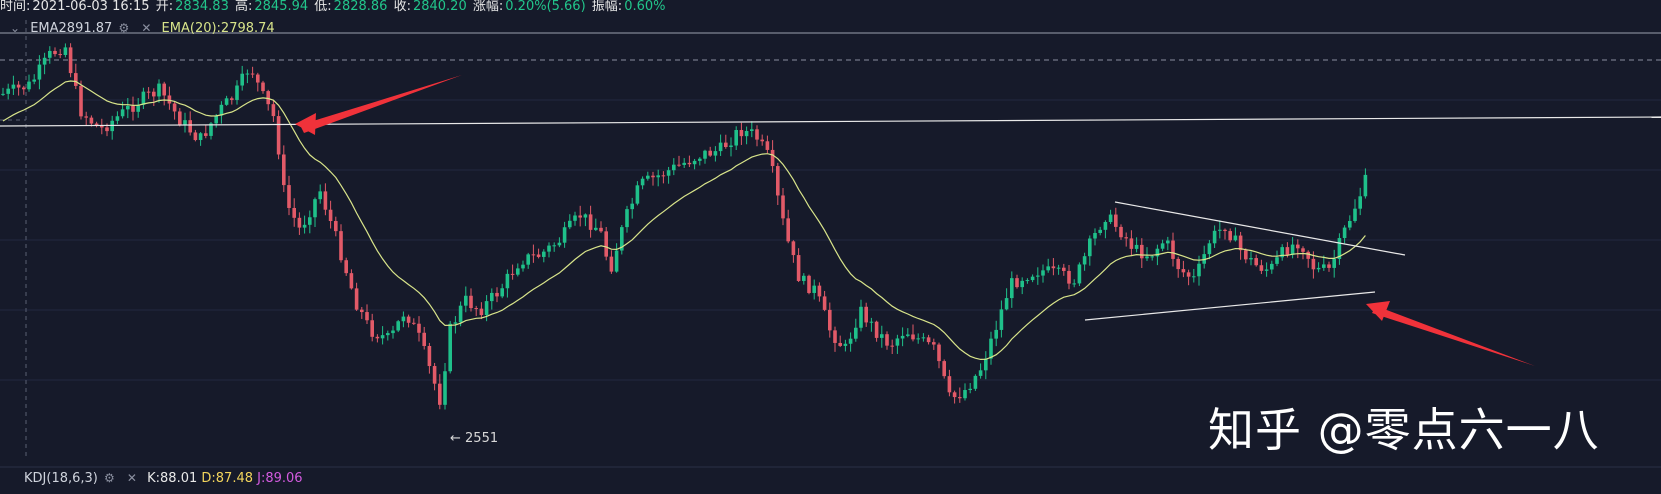  Describe the element at coordinates (164, 7) in the screenshot. I see `open-label: 开:` at that location.